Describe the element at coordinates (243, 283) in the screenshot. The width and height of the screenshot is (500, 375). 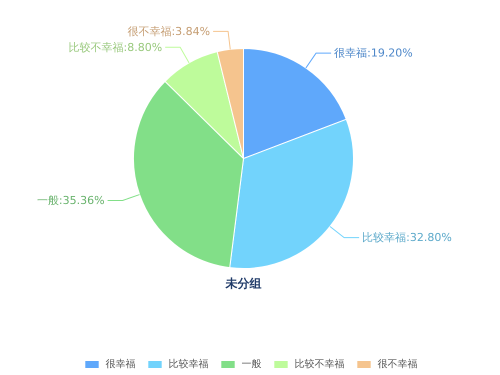
I see `text: 未分组` at that location.